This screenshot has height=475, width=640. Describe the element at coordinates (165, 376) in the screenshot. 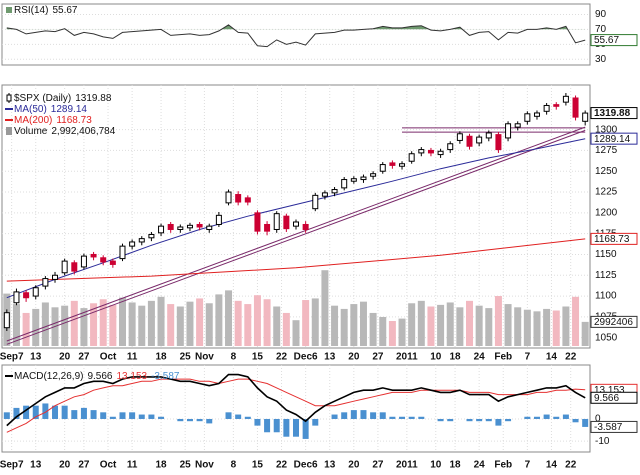

I see `legend-text: -3.587` at that location.